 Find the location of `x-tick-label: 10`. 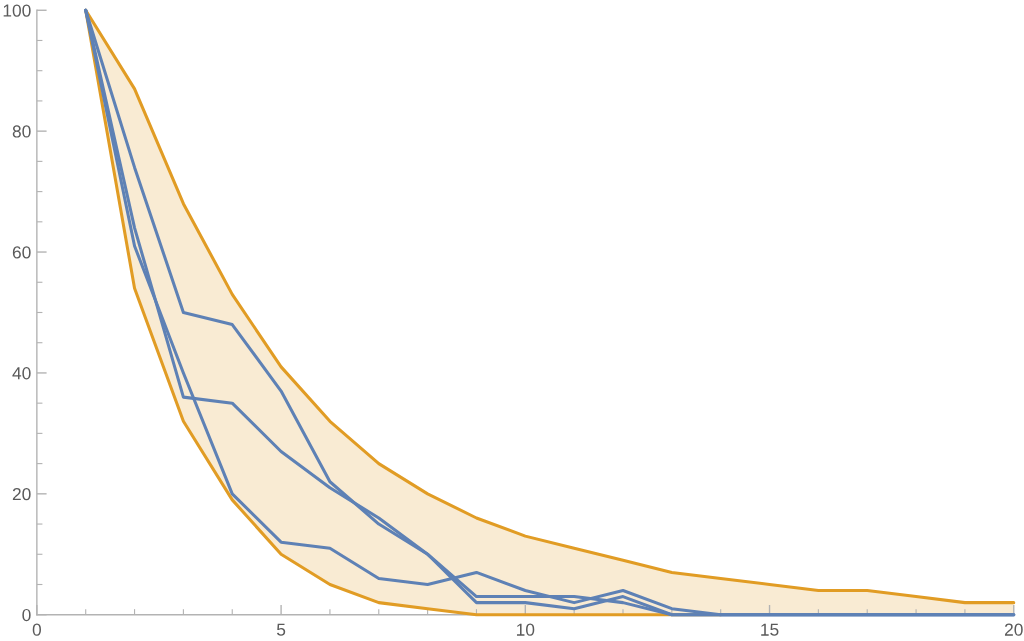

x-tick-label: 10 is located at coordinates (525, 629).